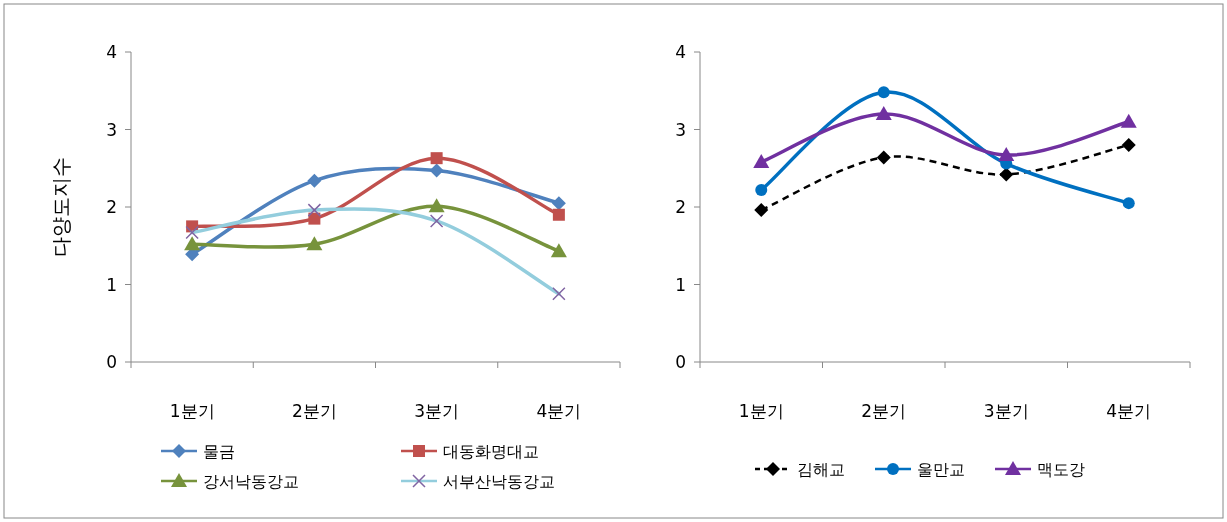 This screenshot has width=1227, height=522. I want to click on legend-label: 대동화명대교, so click(491, 451).